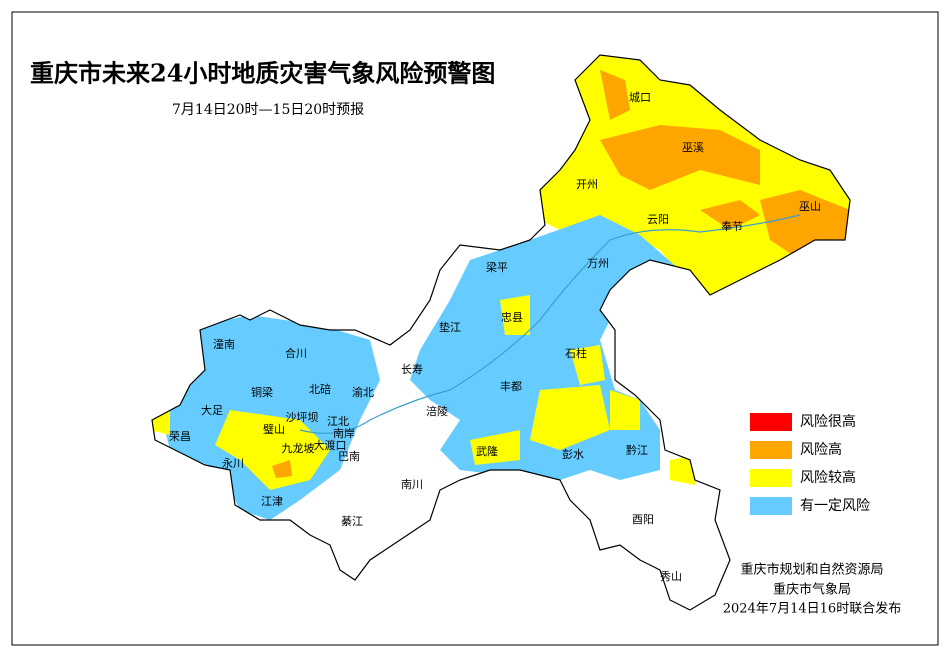 The height and width of the screenshot is (656, 950). Describe the element at coordinates (671, 576) in the screenshot. I see `district-label: 秀山` at that location.